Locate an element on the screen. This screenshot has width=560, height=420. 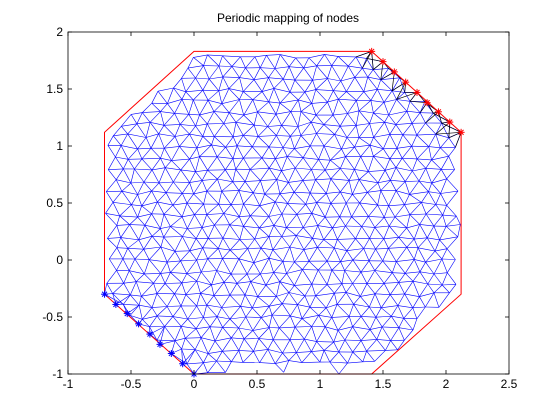
marker-stroke is located at coordinates (160, 344).